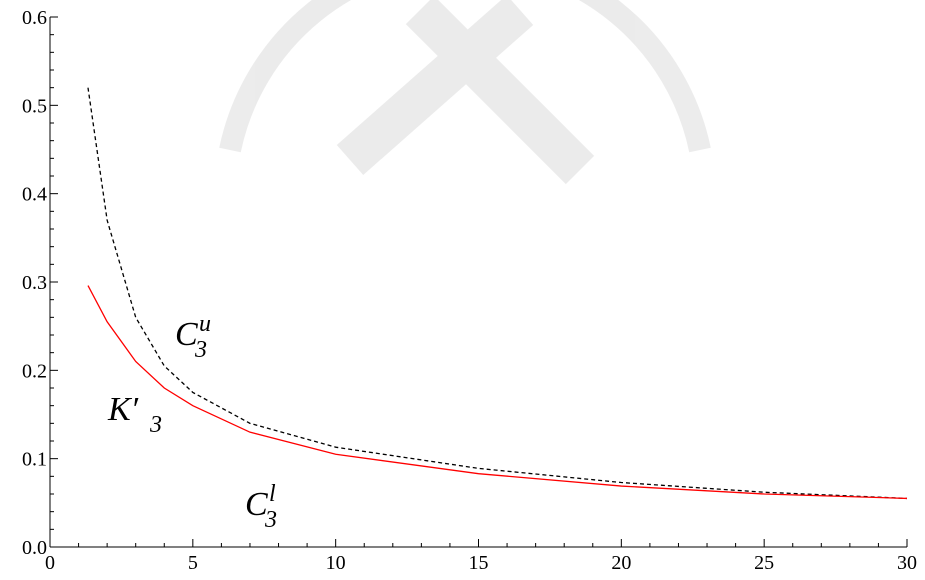 The height and width of the screenshot is (580, 925). Describe the element at coordinates (205, 324) in the screenshot. I see `label-sup: u` at that location.